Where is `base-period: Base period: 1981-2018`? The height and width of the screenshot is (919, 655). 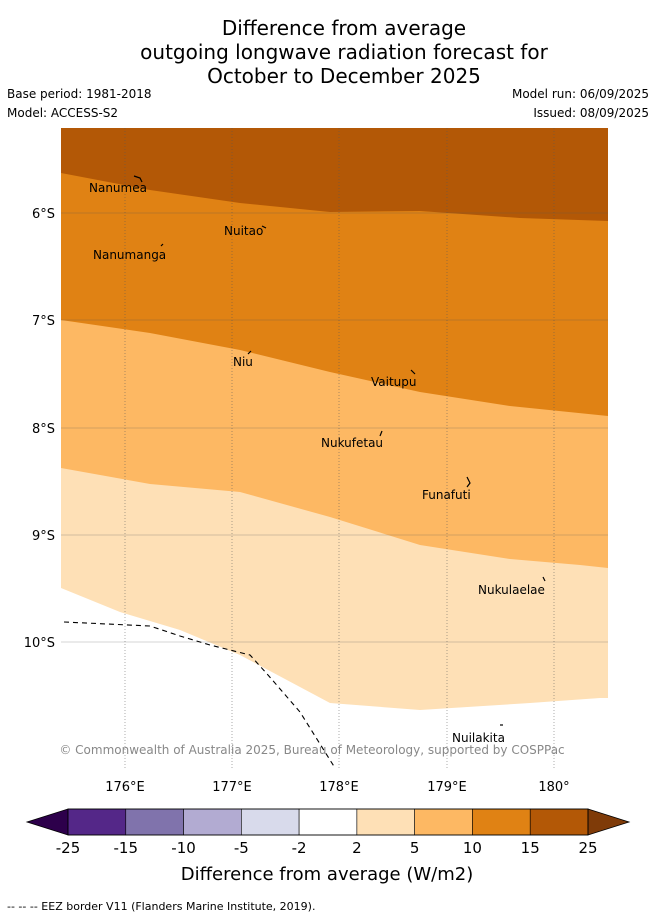 base-period: Base period: 1981-2018 is located at coordinates (79, 94).